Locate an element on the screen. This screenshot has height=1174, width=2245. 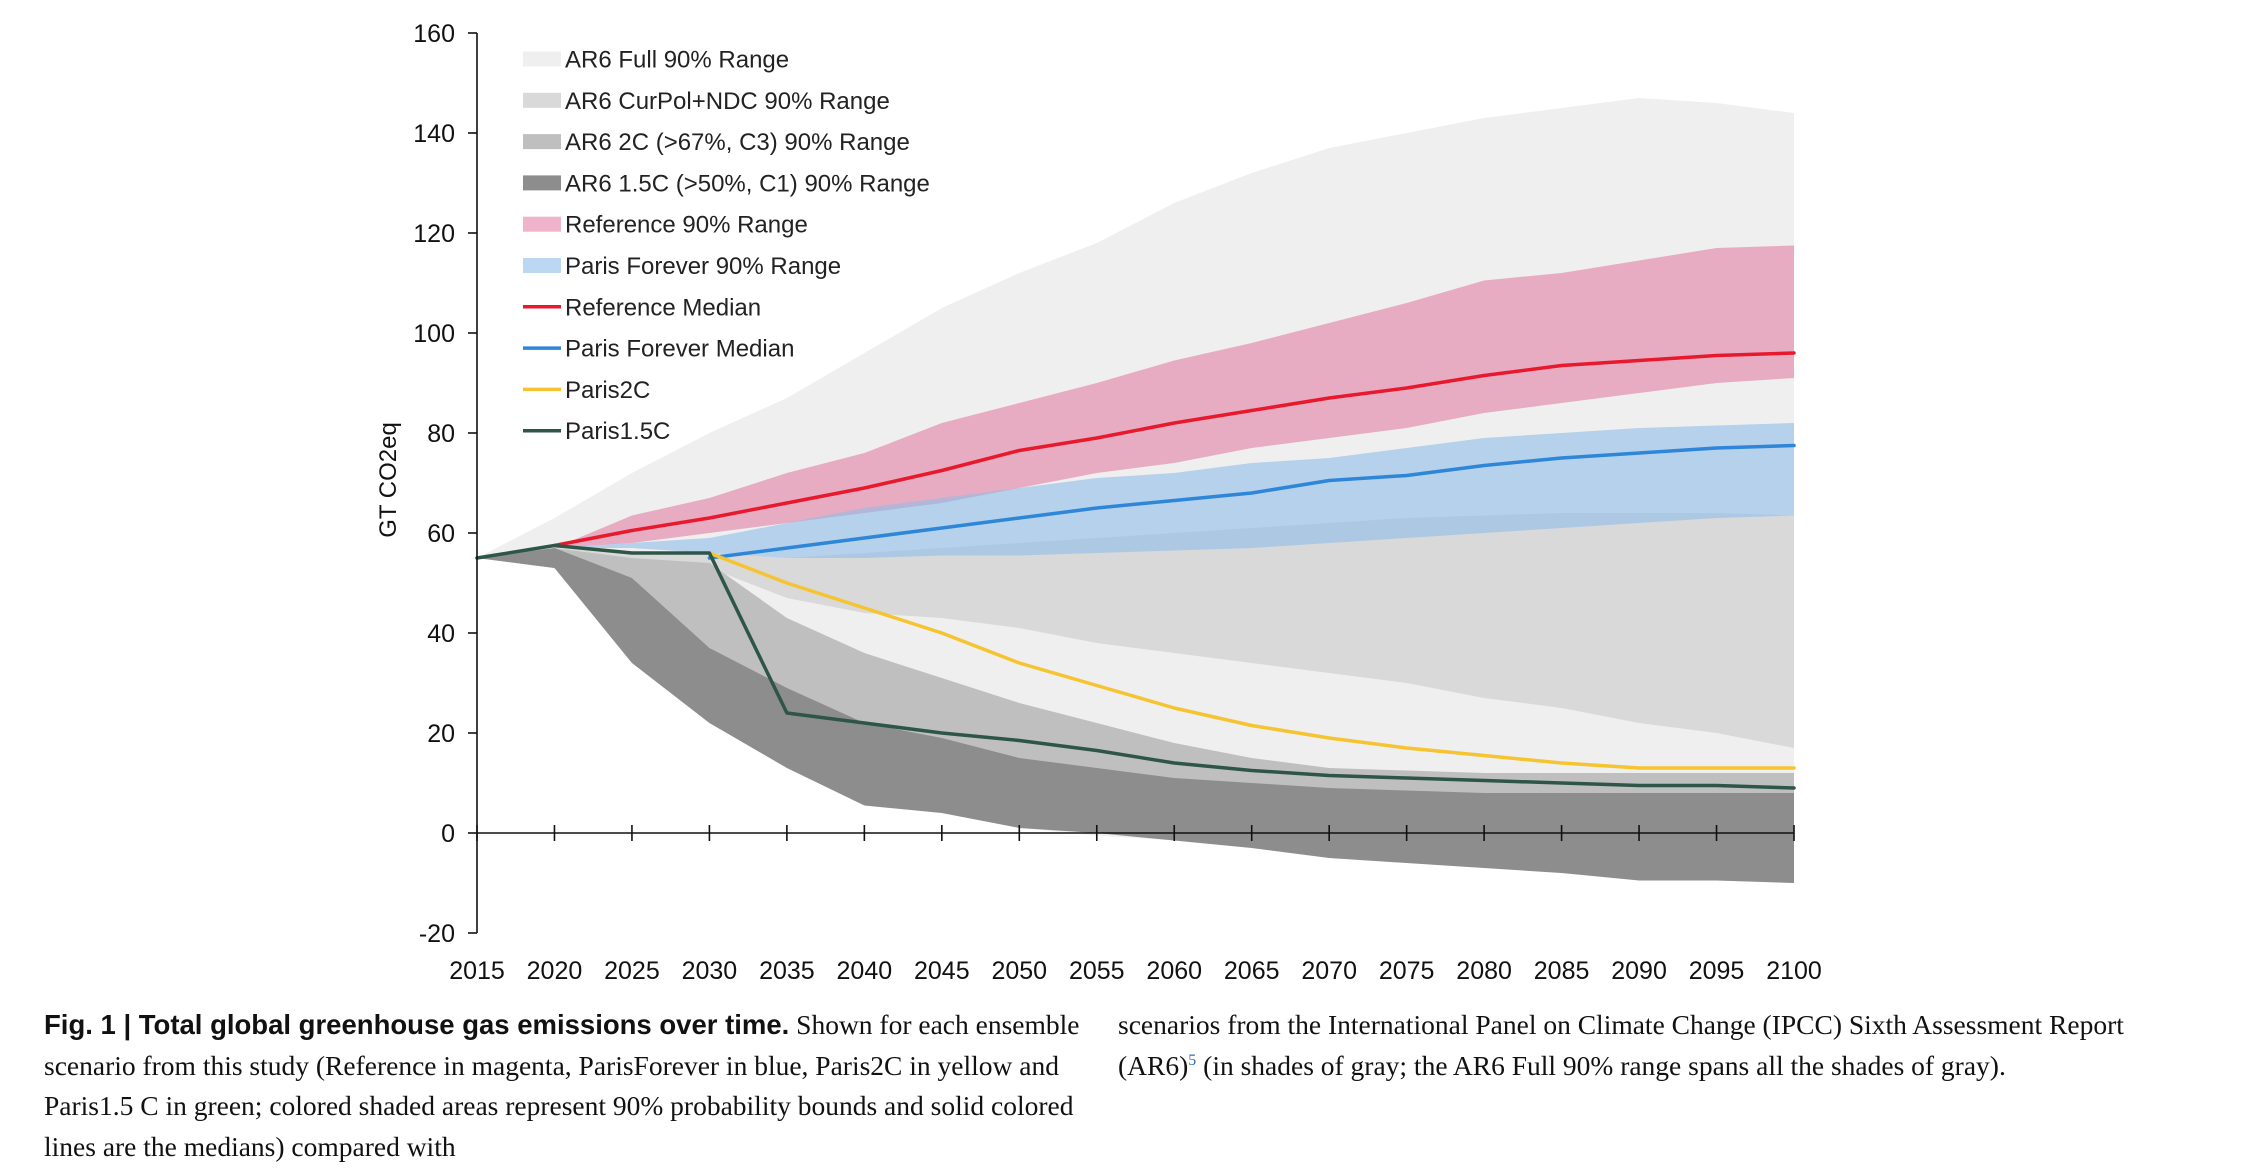
legend-label: AR6 Full 90% Range is located at coordinates (677, 60).